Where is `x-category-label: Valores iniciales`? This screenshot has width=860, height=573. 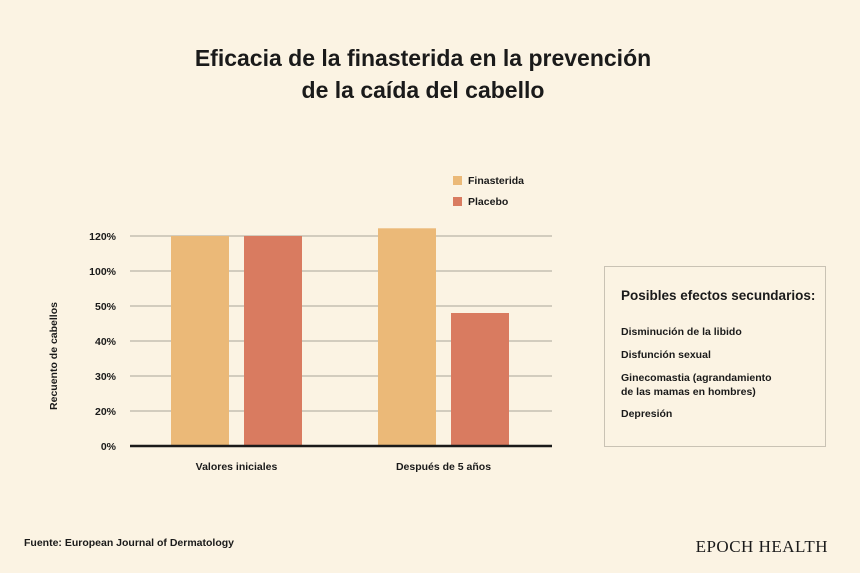
x-category-label: Valores iniciales is located at coordinates (237, 467).